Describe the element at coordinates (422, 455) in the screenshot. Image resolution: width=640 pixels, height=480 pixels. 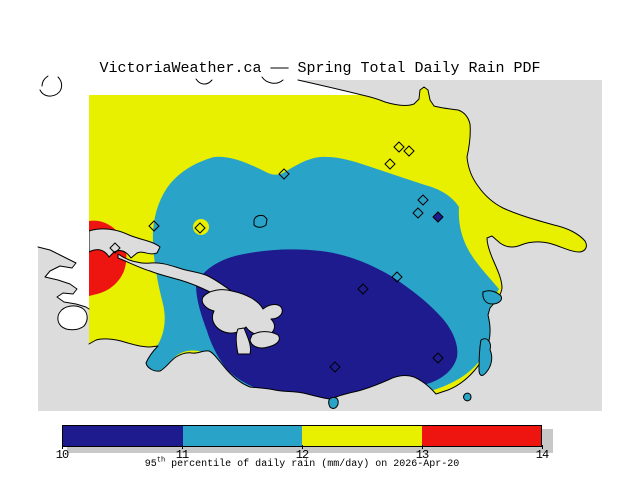
I see `tick-label: 13` at that location.